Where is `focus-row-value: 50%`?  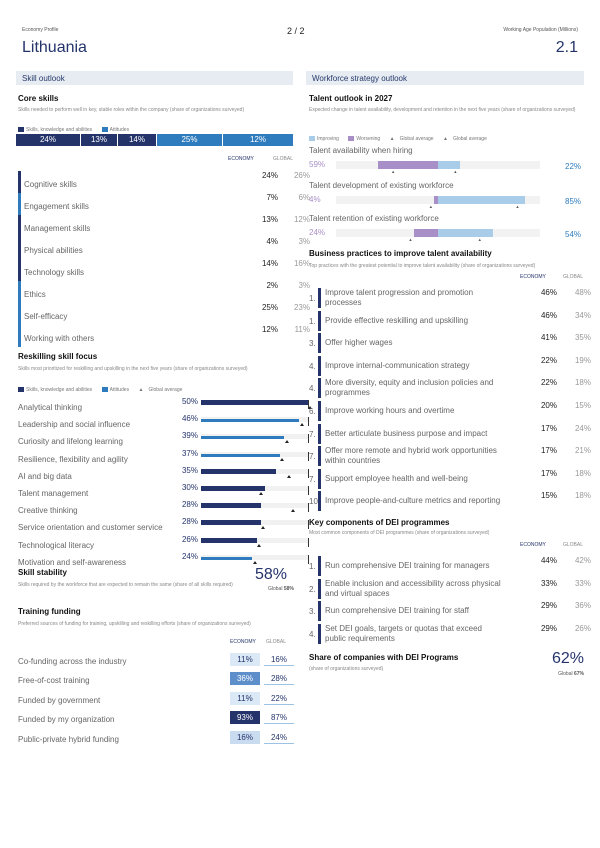
focus-row-value: 50% is located at coordinates (189, 401).